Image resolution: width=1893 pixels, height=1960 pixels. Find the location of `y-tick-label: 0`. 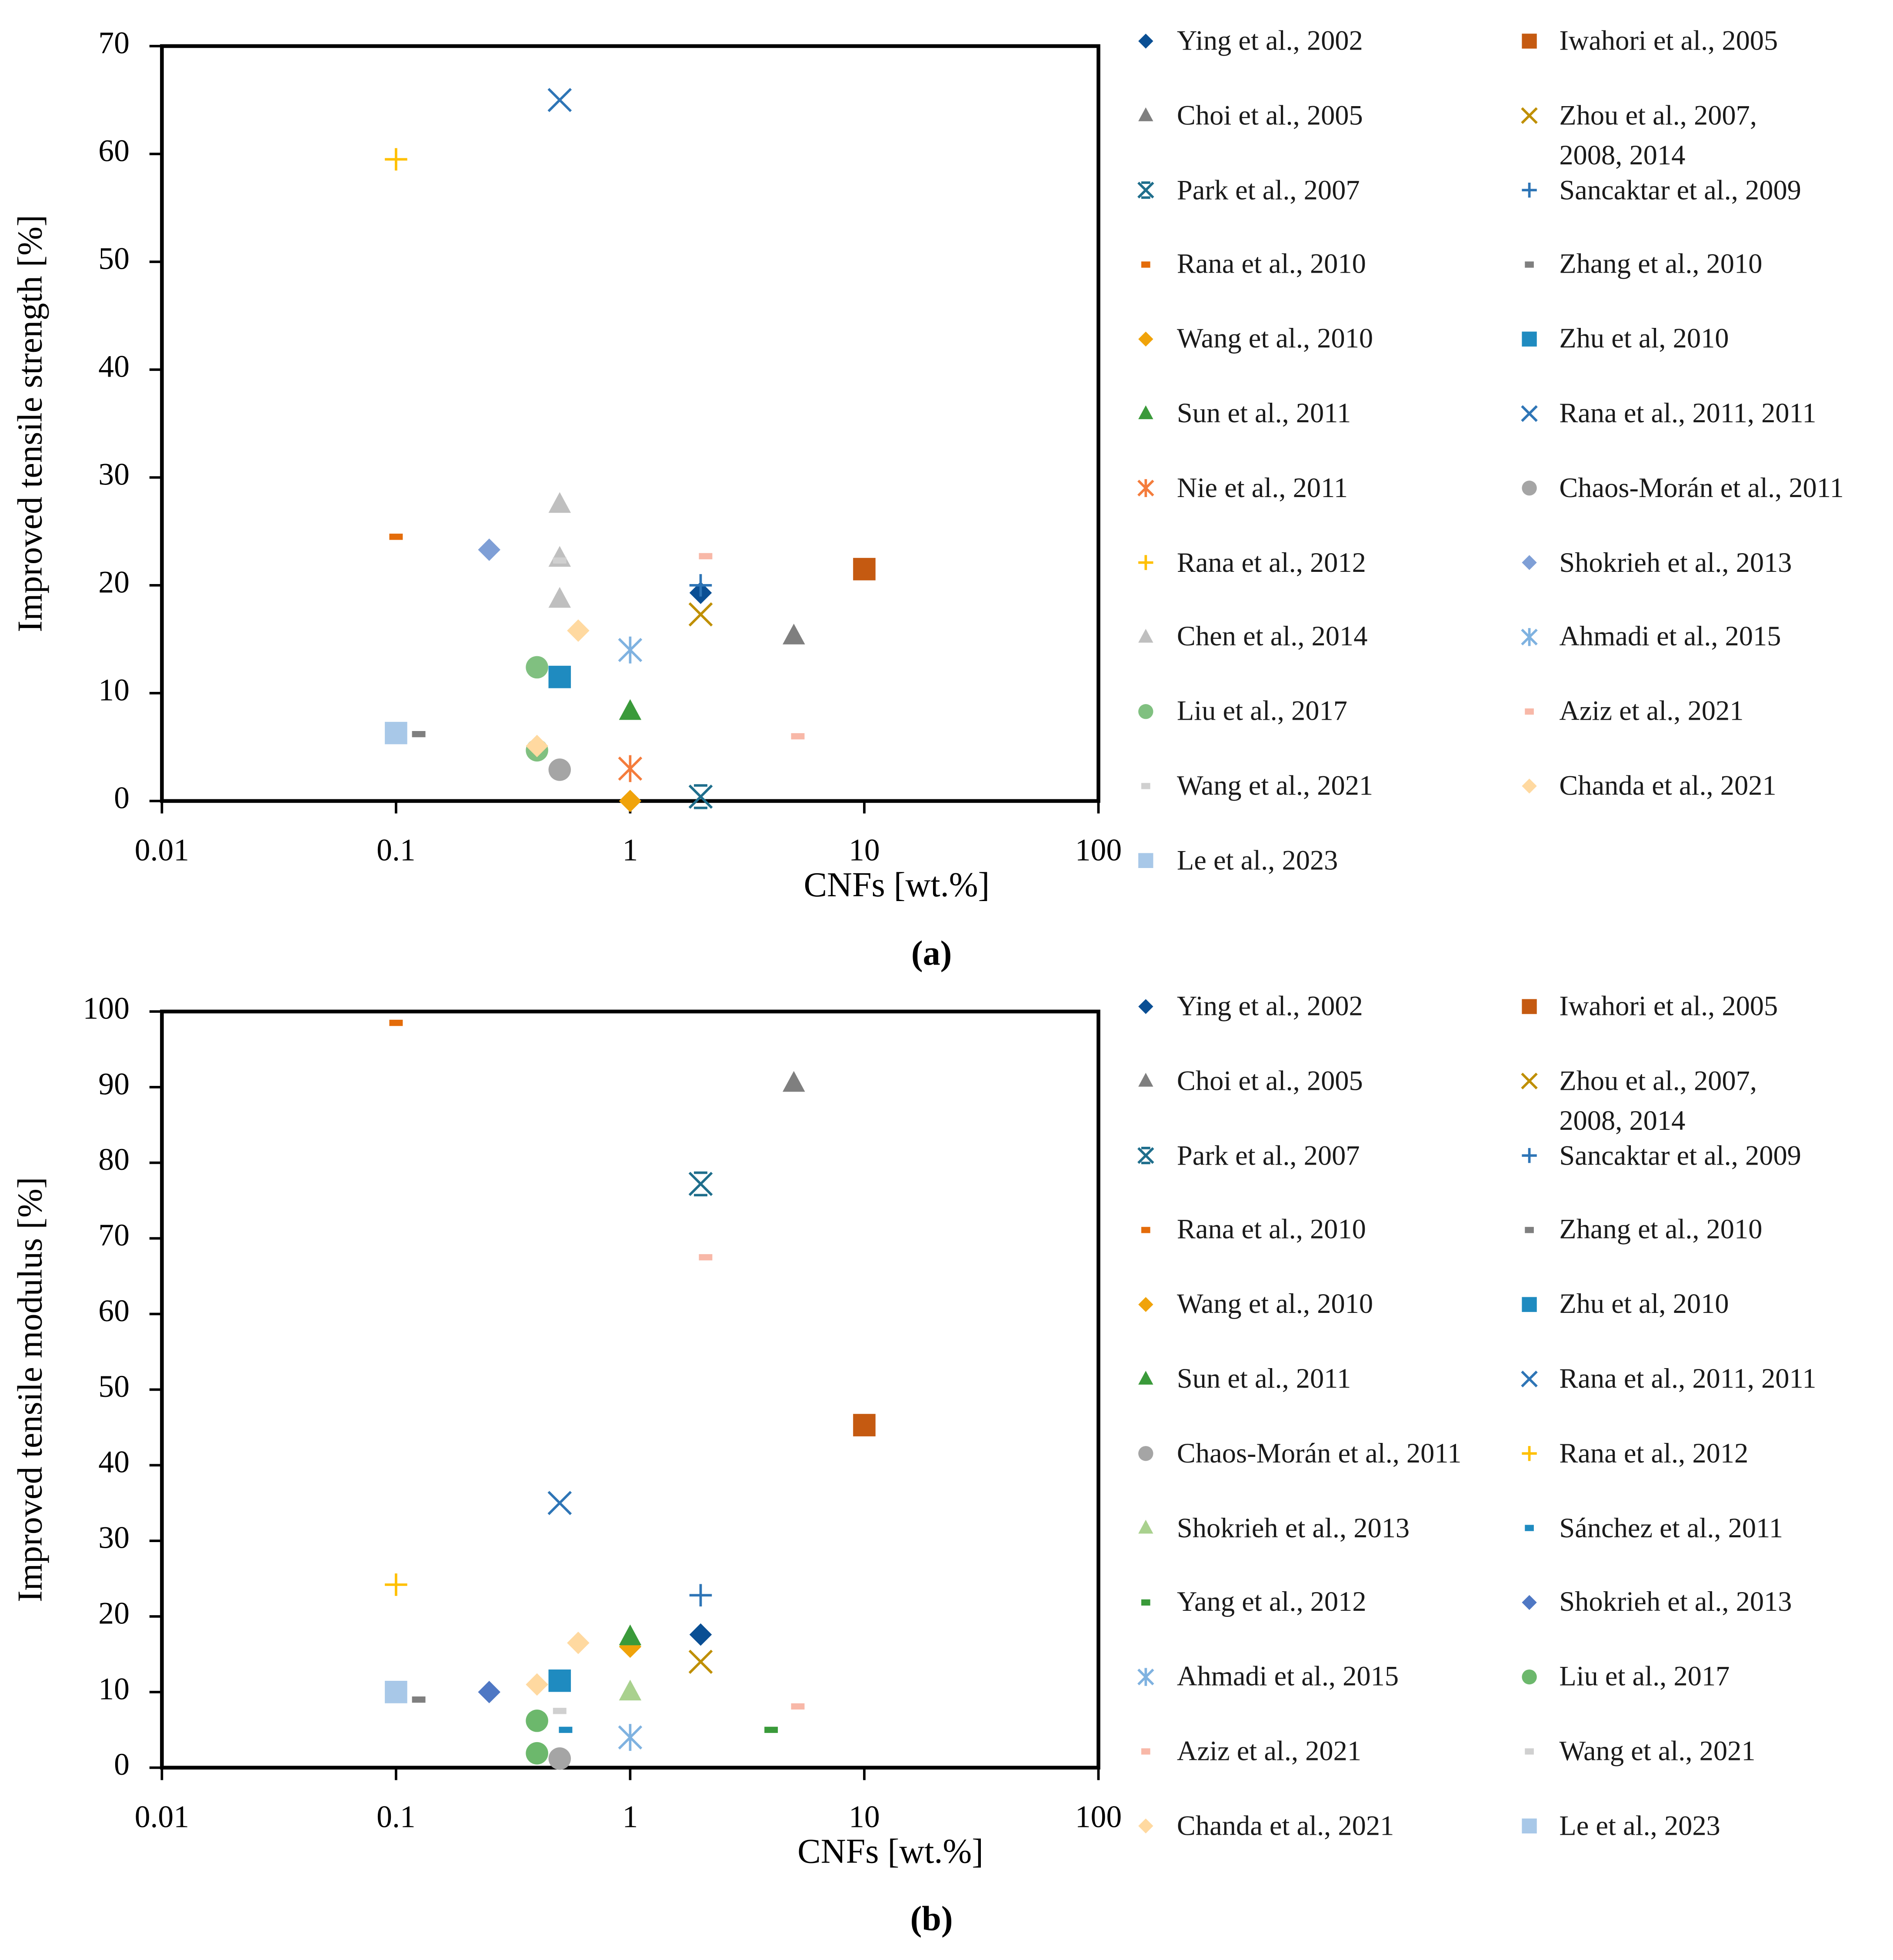

y-tick-label: 0 is located at coordinates (122, 1765).